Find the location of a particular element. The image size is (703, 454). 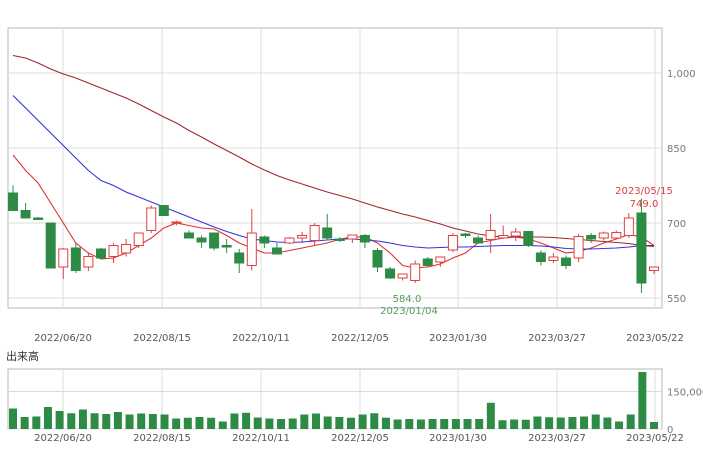

price-x-tick-label: 2022/10/11 is located at coordinates (261, 338).